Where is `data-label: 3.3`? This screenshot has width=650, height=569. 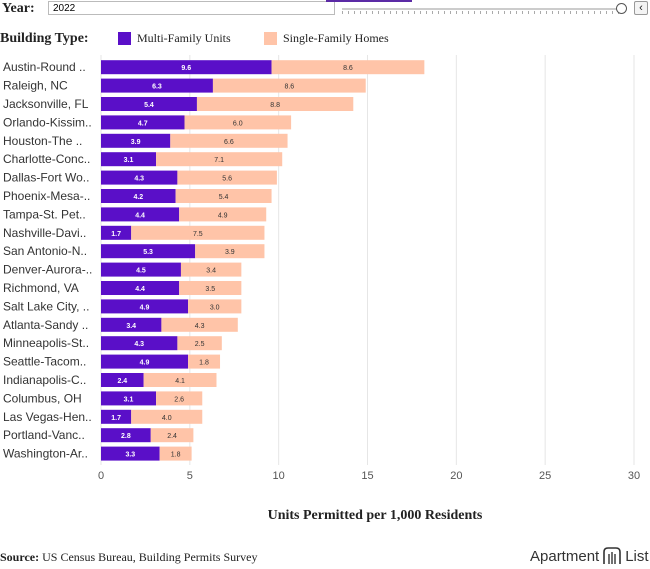 data-label: 3.3 is located at coordinates (130, 455).